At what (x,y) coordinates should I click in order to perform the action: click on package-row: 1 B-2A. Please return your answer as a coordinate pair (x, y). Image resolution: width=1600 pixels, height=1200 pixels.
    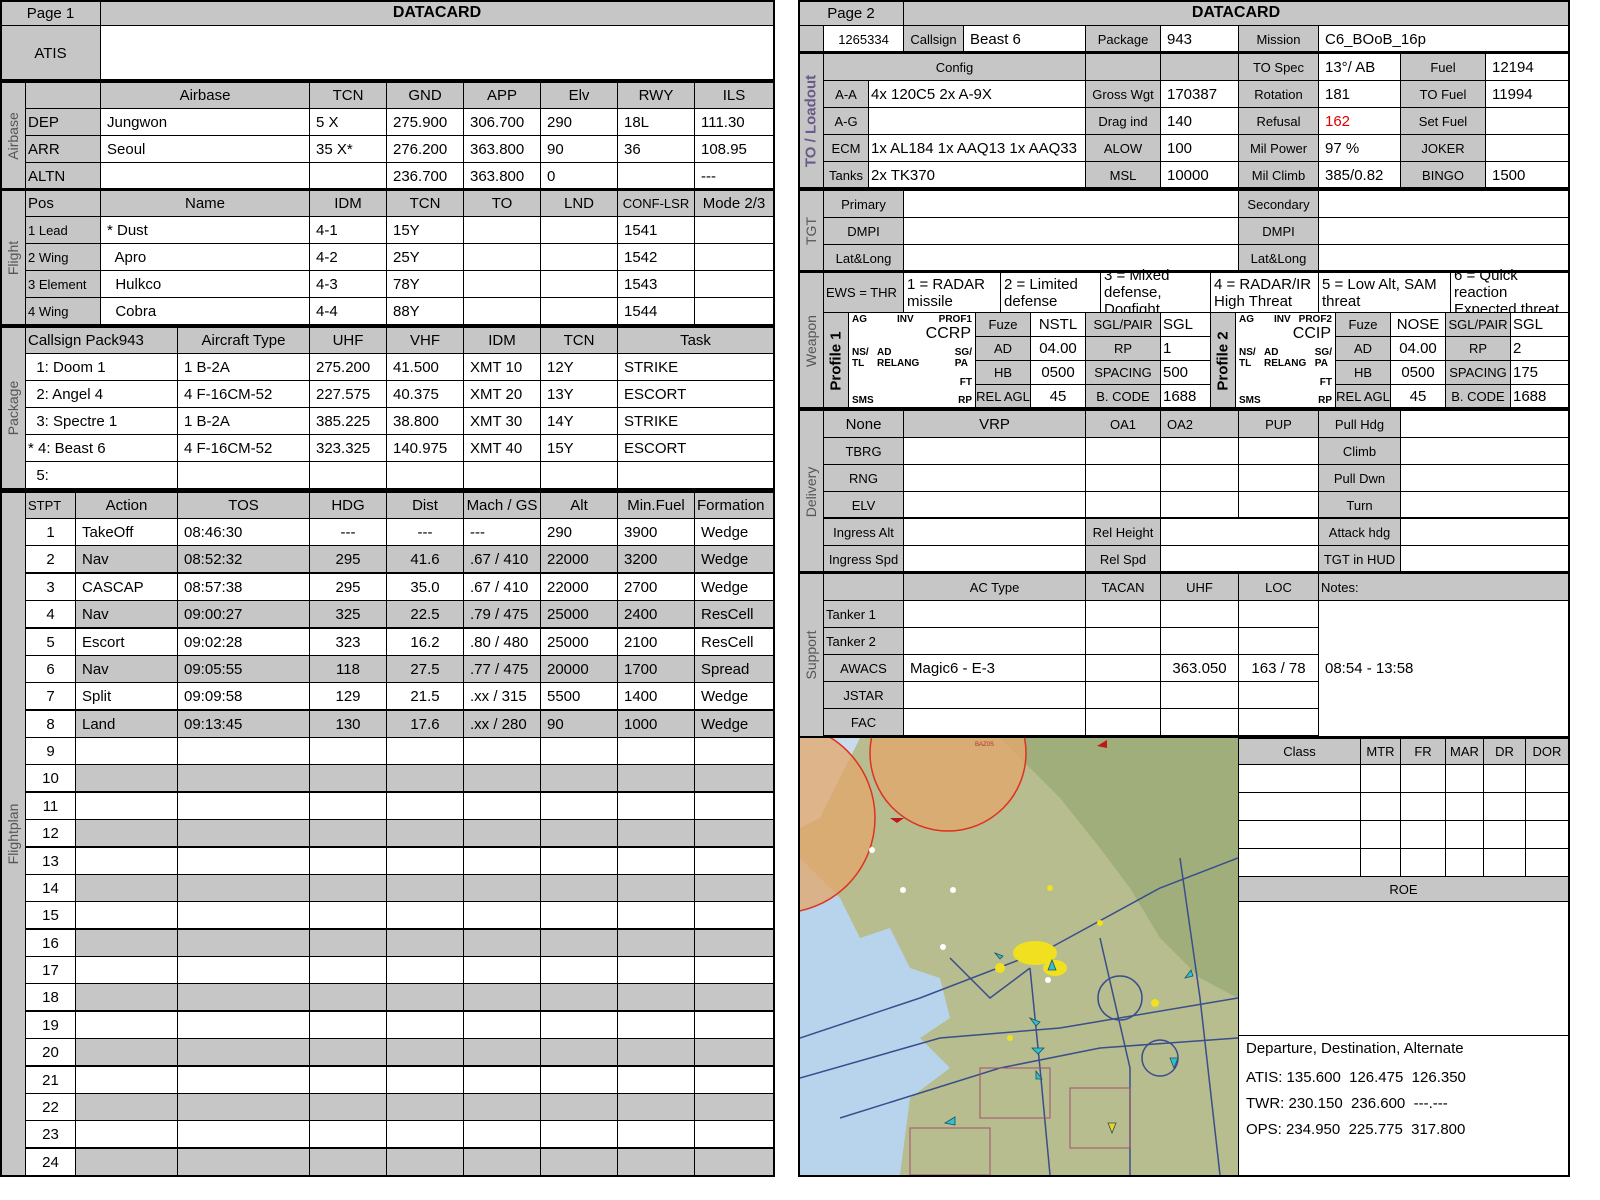
    Looking at the image, I should click on (243, 421).